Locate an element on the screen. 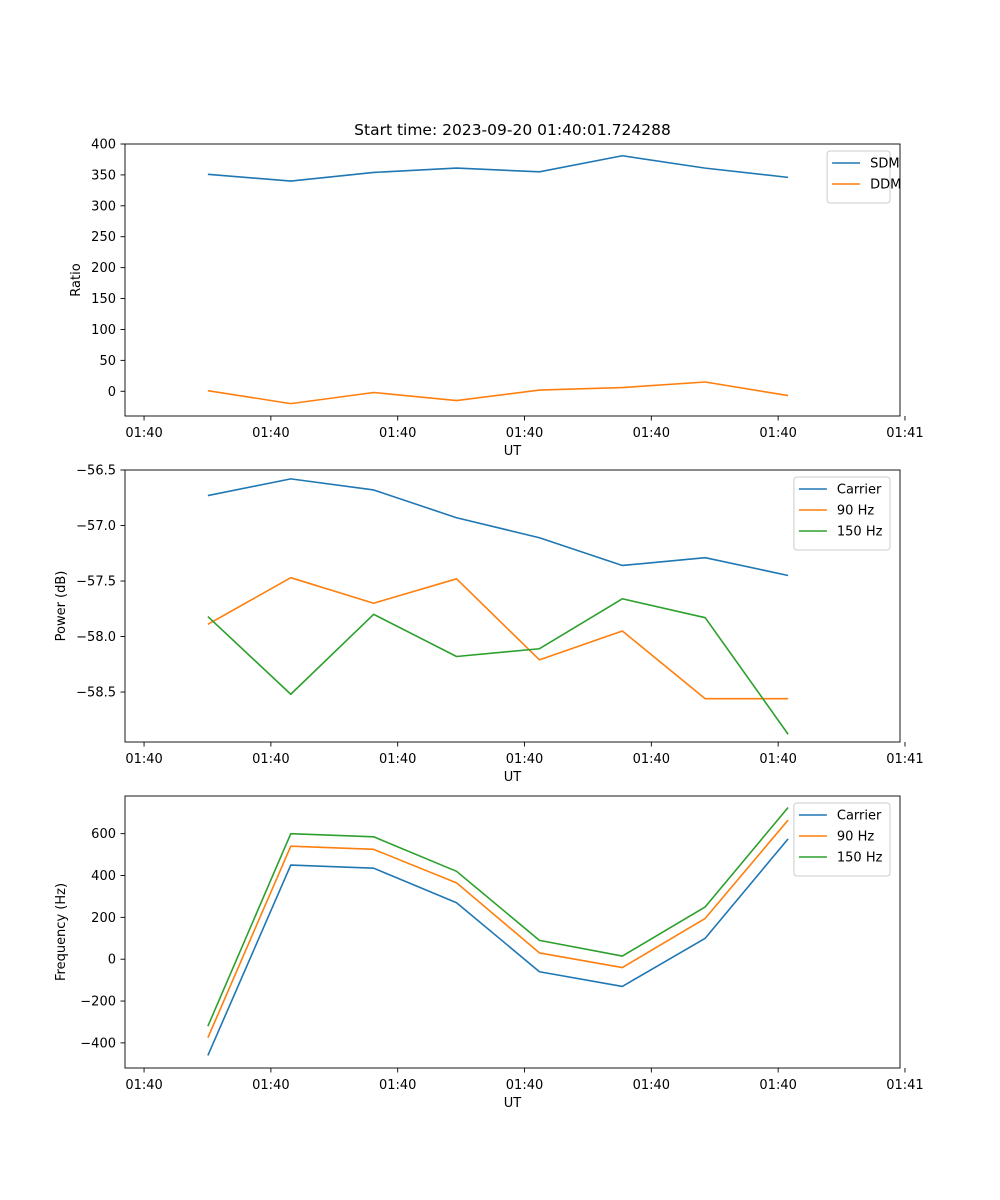  y-axis-label: Power (dB) is located at coordinates (61, 606).